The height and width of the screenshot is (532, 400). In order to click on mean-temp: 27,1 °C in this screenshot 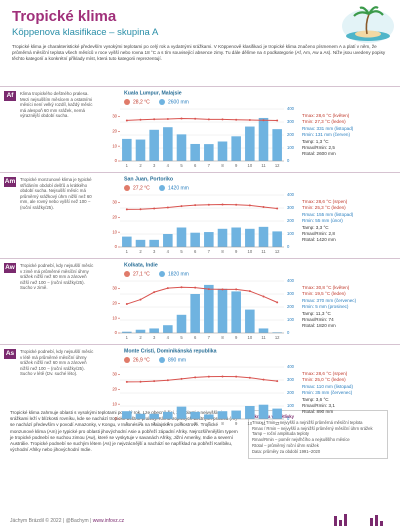, I will do `click(141, 274)`.